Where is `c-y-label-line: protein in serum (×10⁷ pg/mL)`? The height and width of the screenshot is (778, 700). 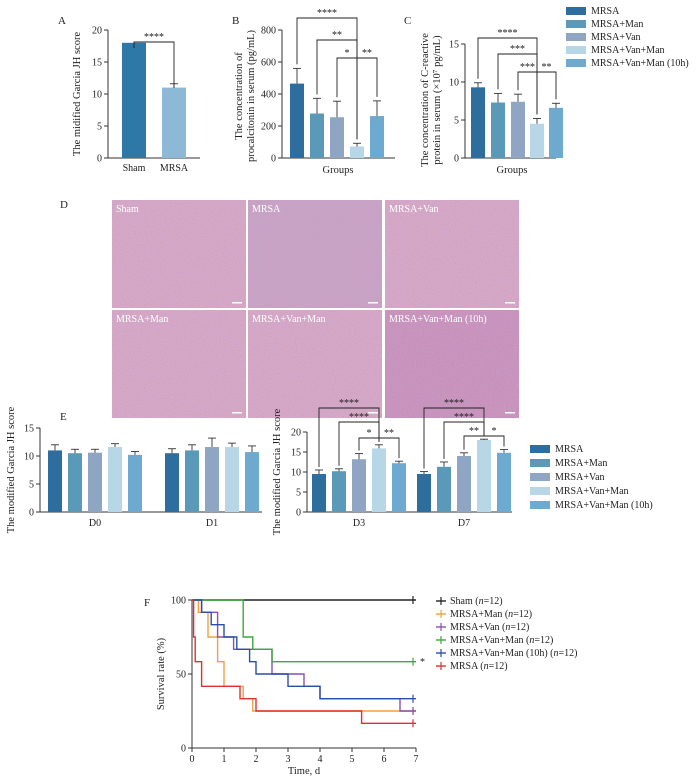 c-y-label-line: protein in serum (×10⁷ pg/mL) is located at coordinates (437, 100).